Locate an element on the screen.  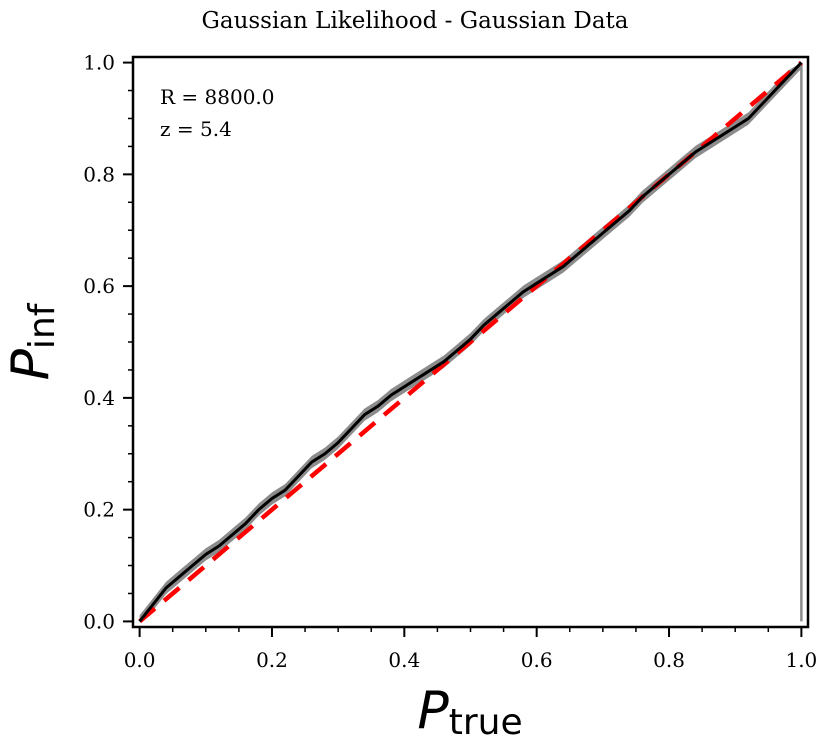
y-axis-label-main: P is located at coordinates (31, 364).